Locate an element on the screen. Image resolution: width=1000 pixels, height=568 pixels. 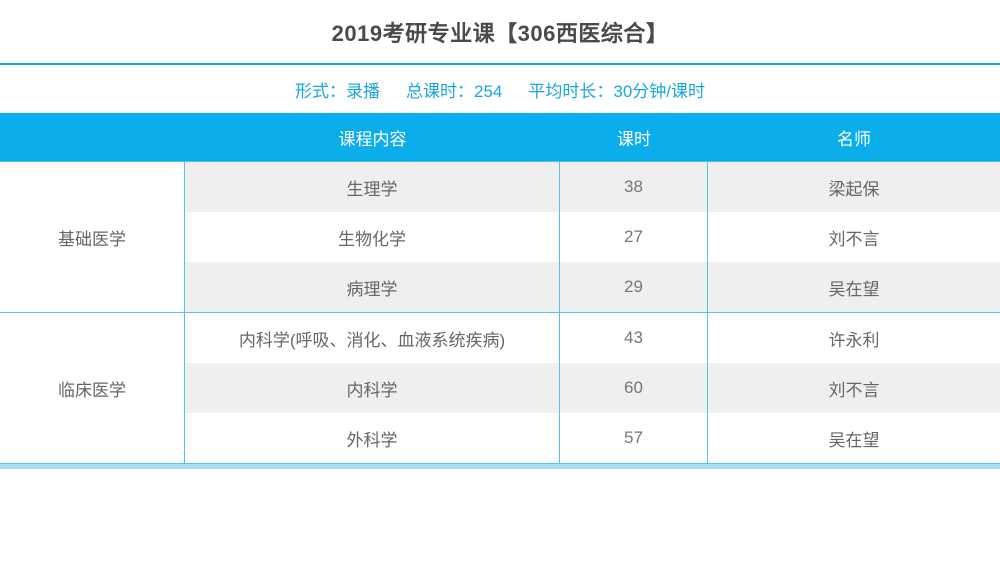
meta-total-hours: 总课时：254 is located at coordinates (454, 89).